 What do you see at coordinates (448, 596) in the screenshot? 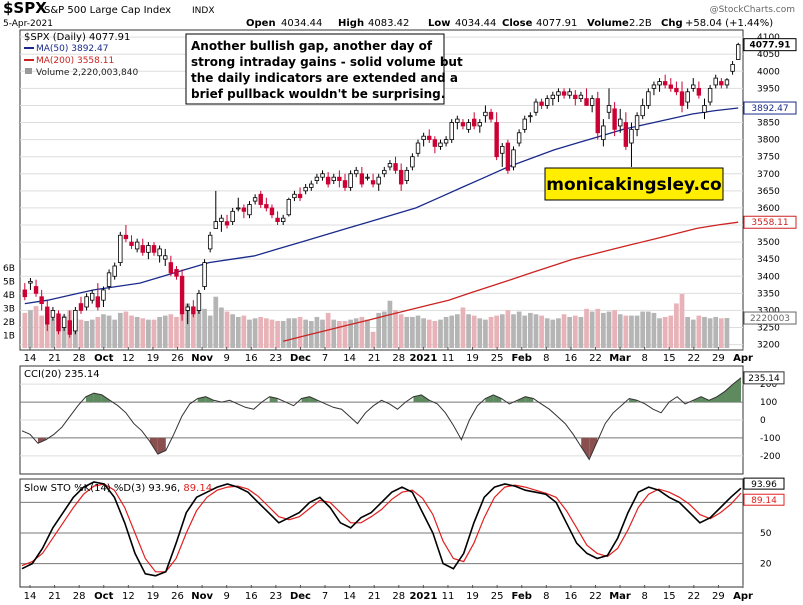
I see `sto-x-label: 11` at bounding box center [448, 596].